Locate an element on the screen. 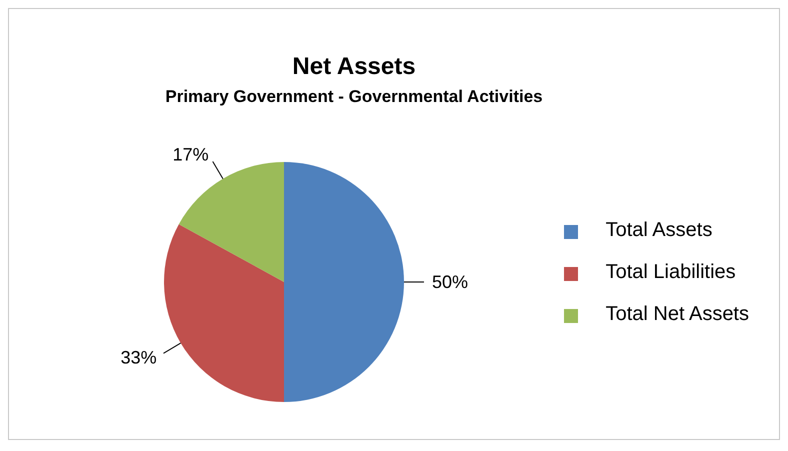  chart-title: Net Assets is located at coordinates (354, 67).